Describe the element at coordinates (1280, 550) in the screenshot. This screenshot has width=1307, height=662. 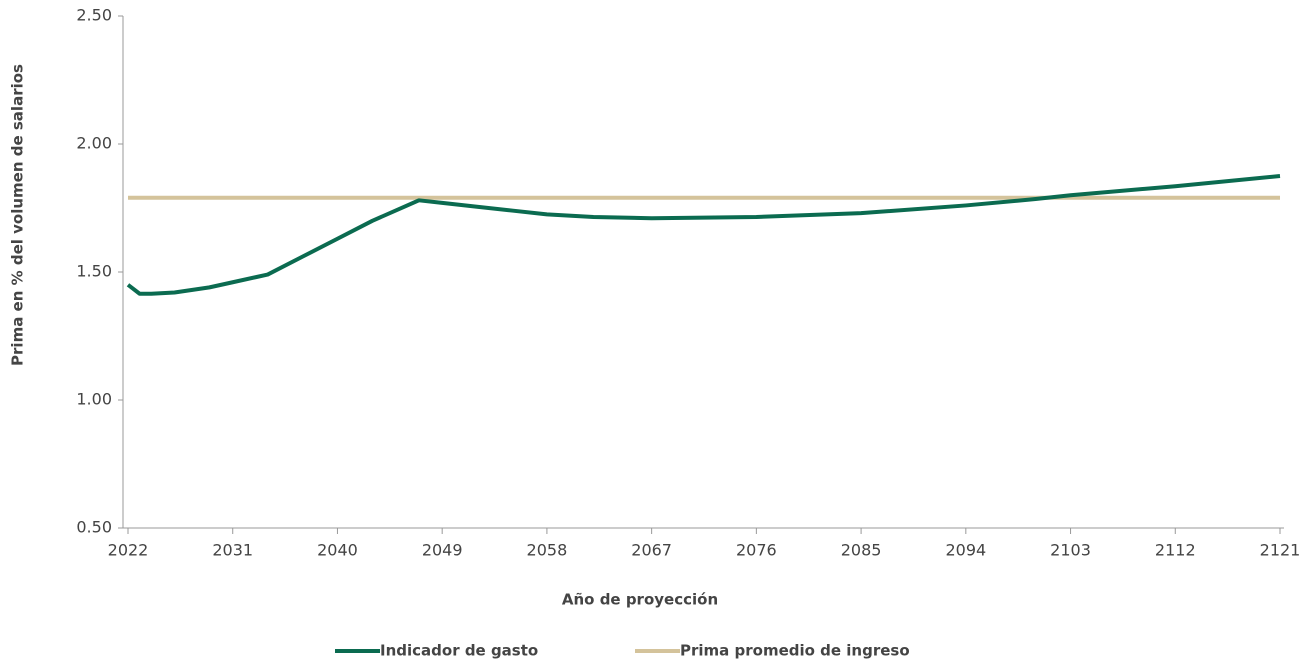
I see `x-tick-label: 2121` at that location.